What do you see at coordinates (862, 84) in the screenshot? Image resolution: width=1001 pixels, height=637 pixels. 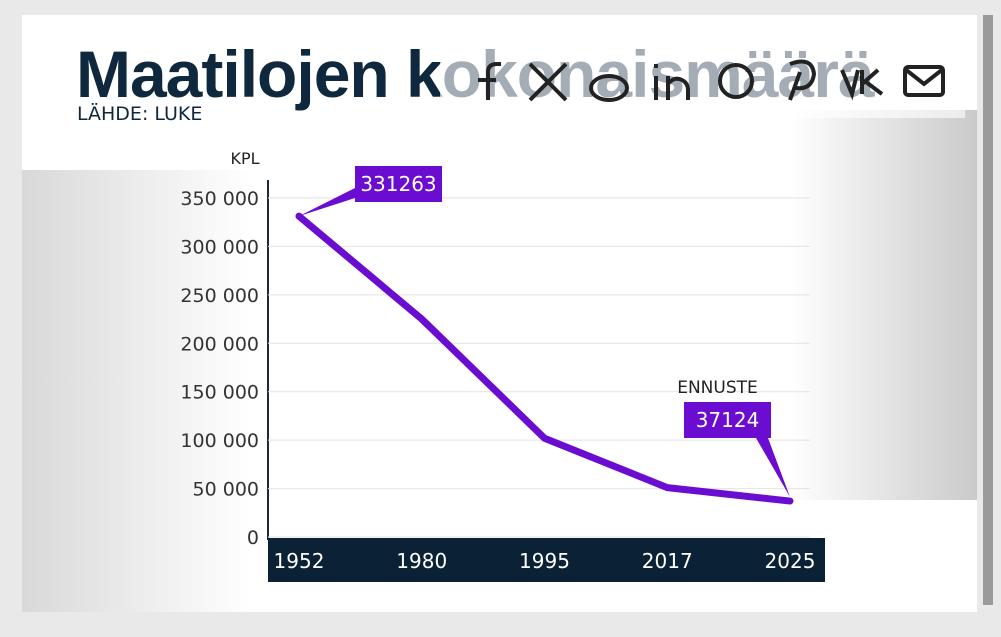 I see `vk-icon` at bounding box center [862, 84].